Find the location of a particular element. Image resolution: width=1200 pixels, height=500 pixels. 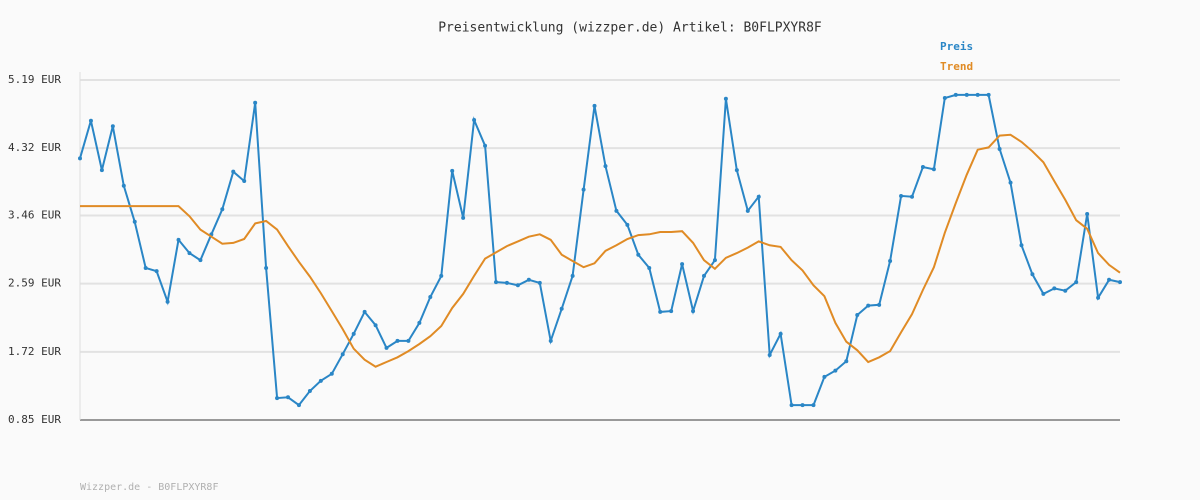

y-tick-label: 5.19 EUR is located at coordinates (34, 79).